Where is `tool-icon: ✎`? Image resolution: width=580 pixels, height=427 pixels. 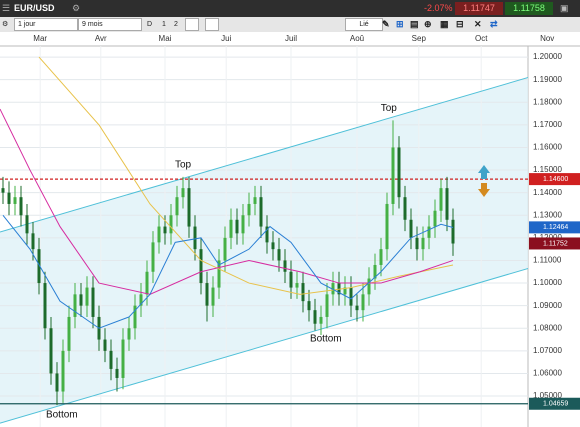
tool-icon: ✎ is located at coordinates (386, 24).